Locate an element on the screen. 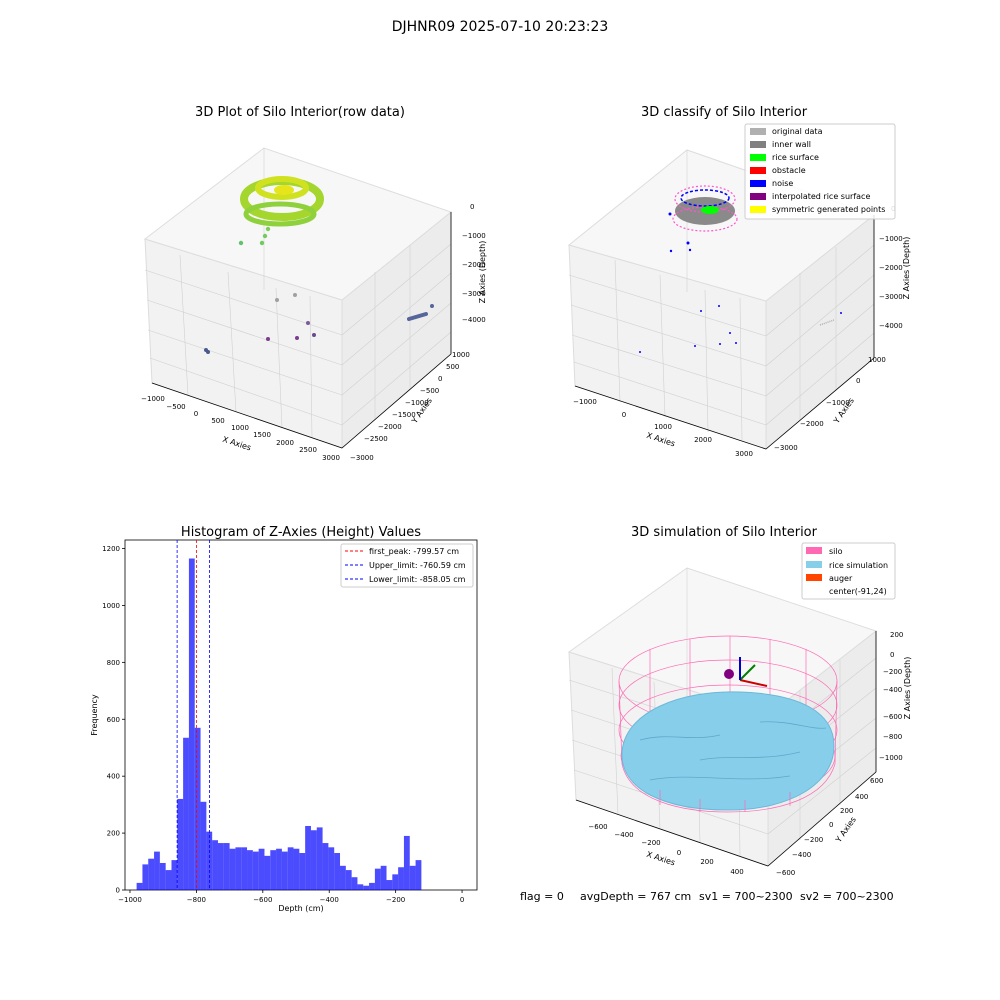  simulation-panel-title: 3D simulation of Silo Interior is located at coordinates (724, 532).